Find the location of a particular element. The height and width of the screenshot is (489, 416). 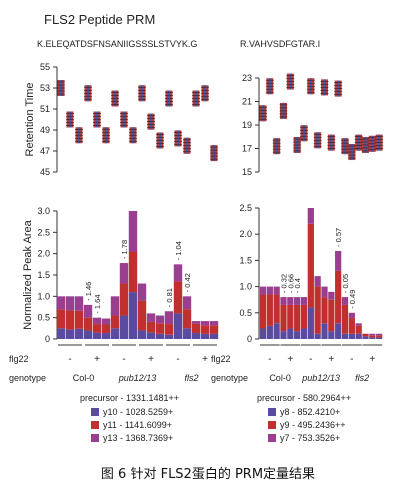

right-bot-fold-change-label: - 0.49 is located at coordinates (352, 299).